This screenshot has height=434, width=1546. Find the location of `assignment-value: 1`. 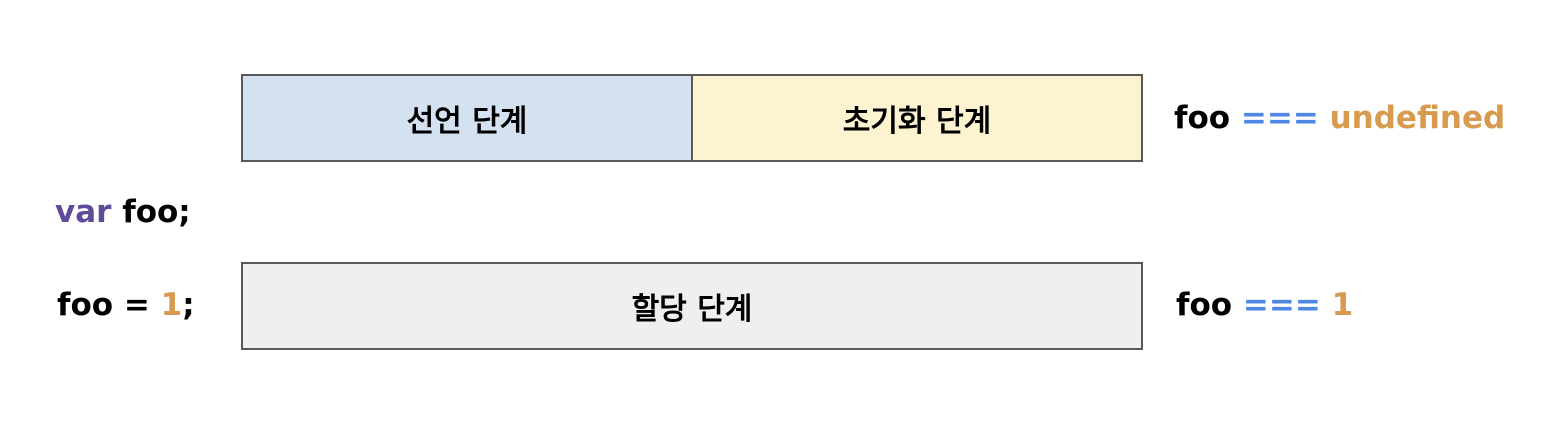

assignment-value: 1 is located at coordinates (171, 305).